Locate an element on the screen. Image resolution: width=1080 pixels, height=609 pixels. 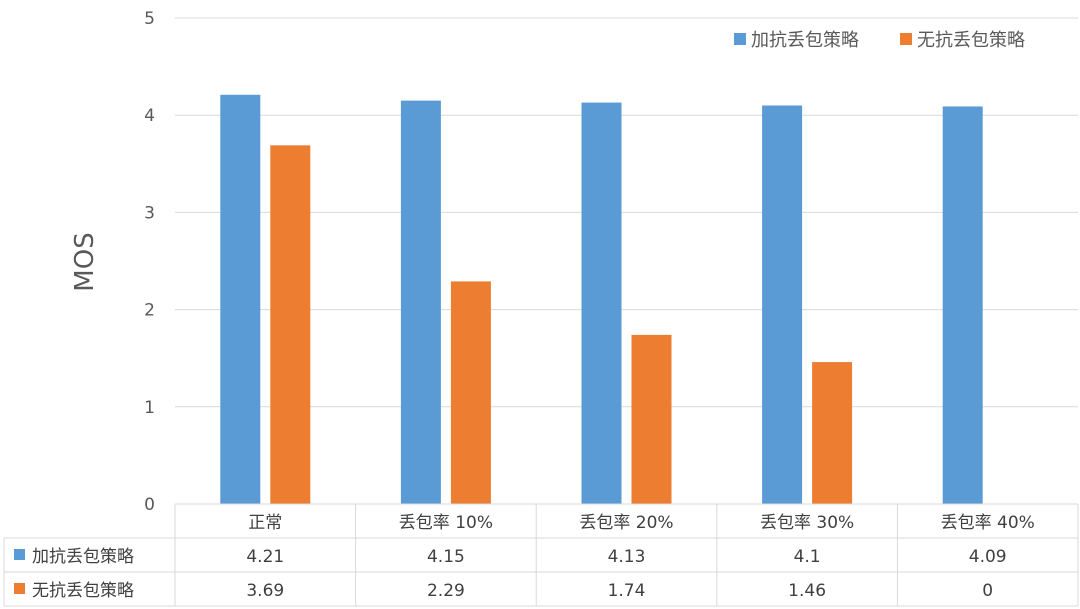
y-tick-label: 4 is located at coordinates (149, 116).